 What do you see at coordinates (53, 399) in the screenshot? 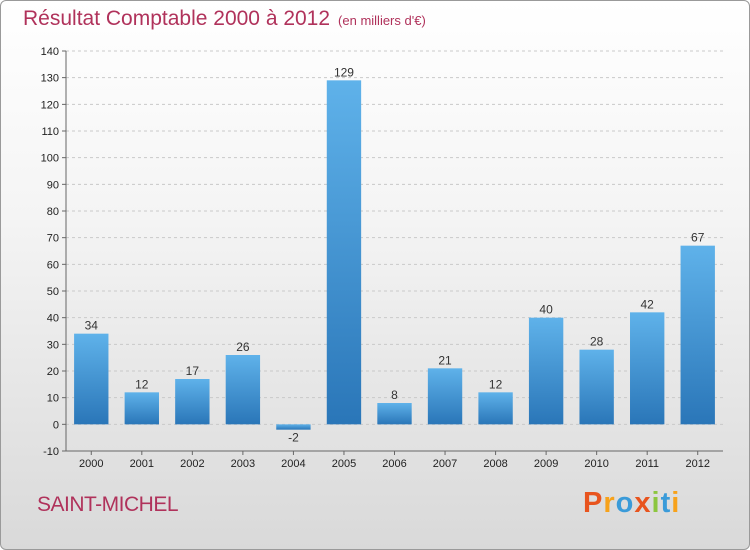
I see `y-tick-label: 10` at bounding box center [53, 399].